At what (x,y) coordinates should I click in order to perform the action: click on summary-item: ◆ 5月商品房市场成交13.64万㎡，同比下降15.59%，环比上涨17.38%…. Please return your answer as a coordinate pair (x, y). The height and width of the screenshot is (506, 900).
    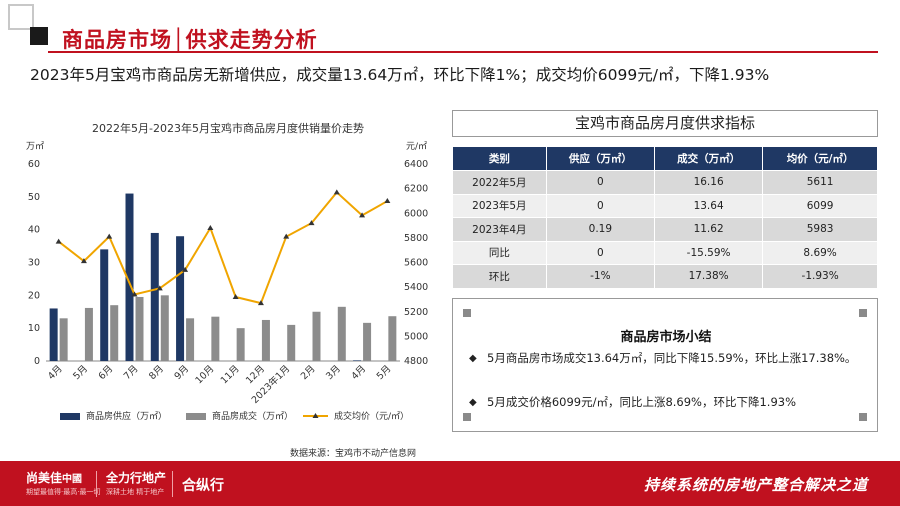
    Looking at the image, I should click on (663, 358).